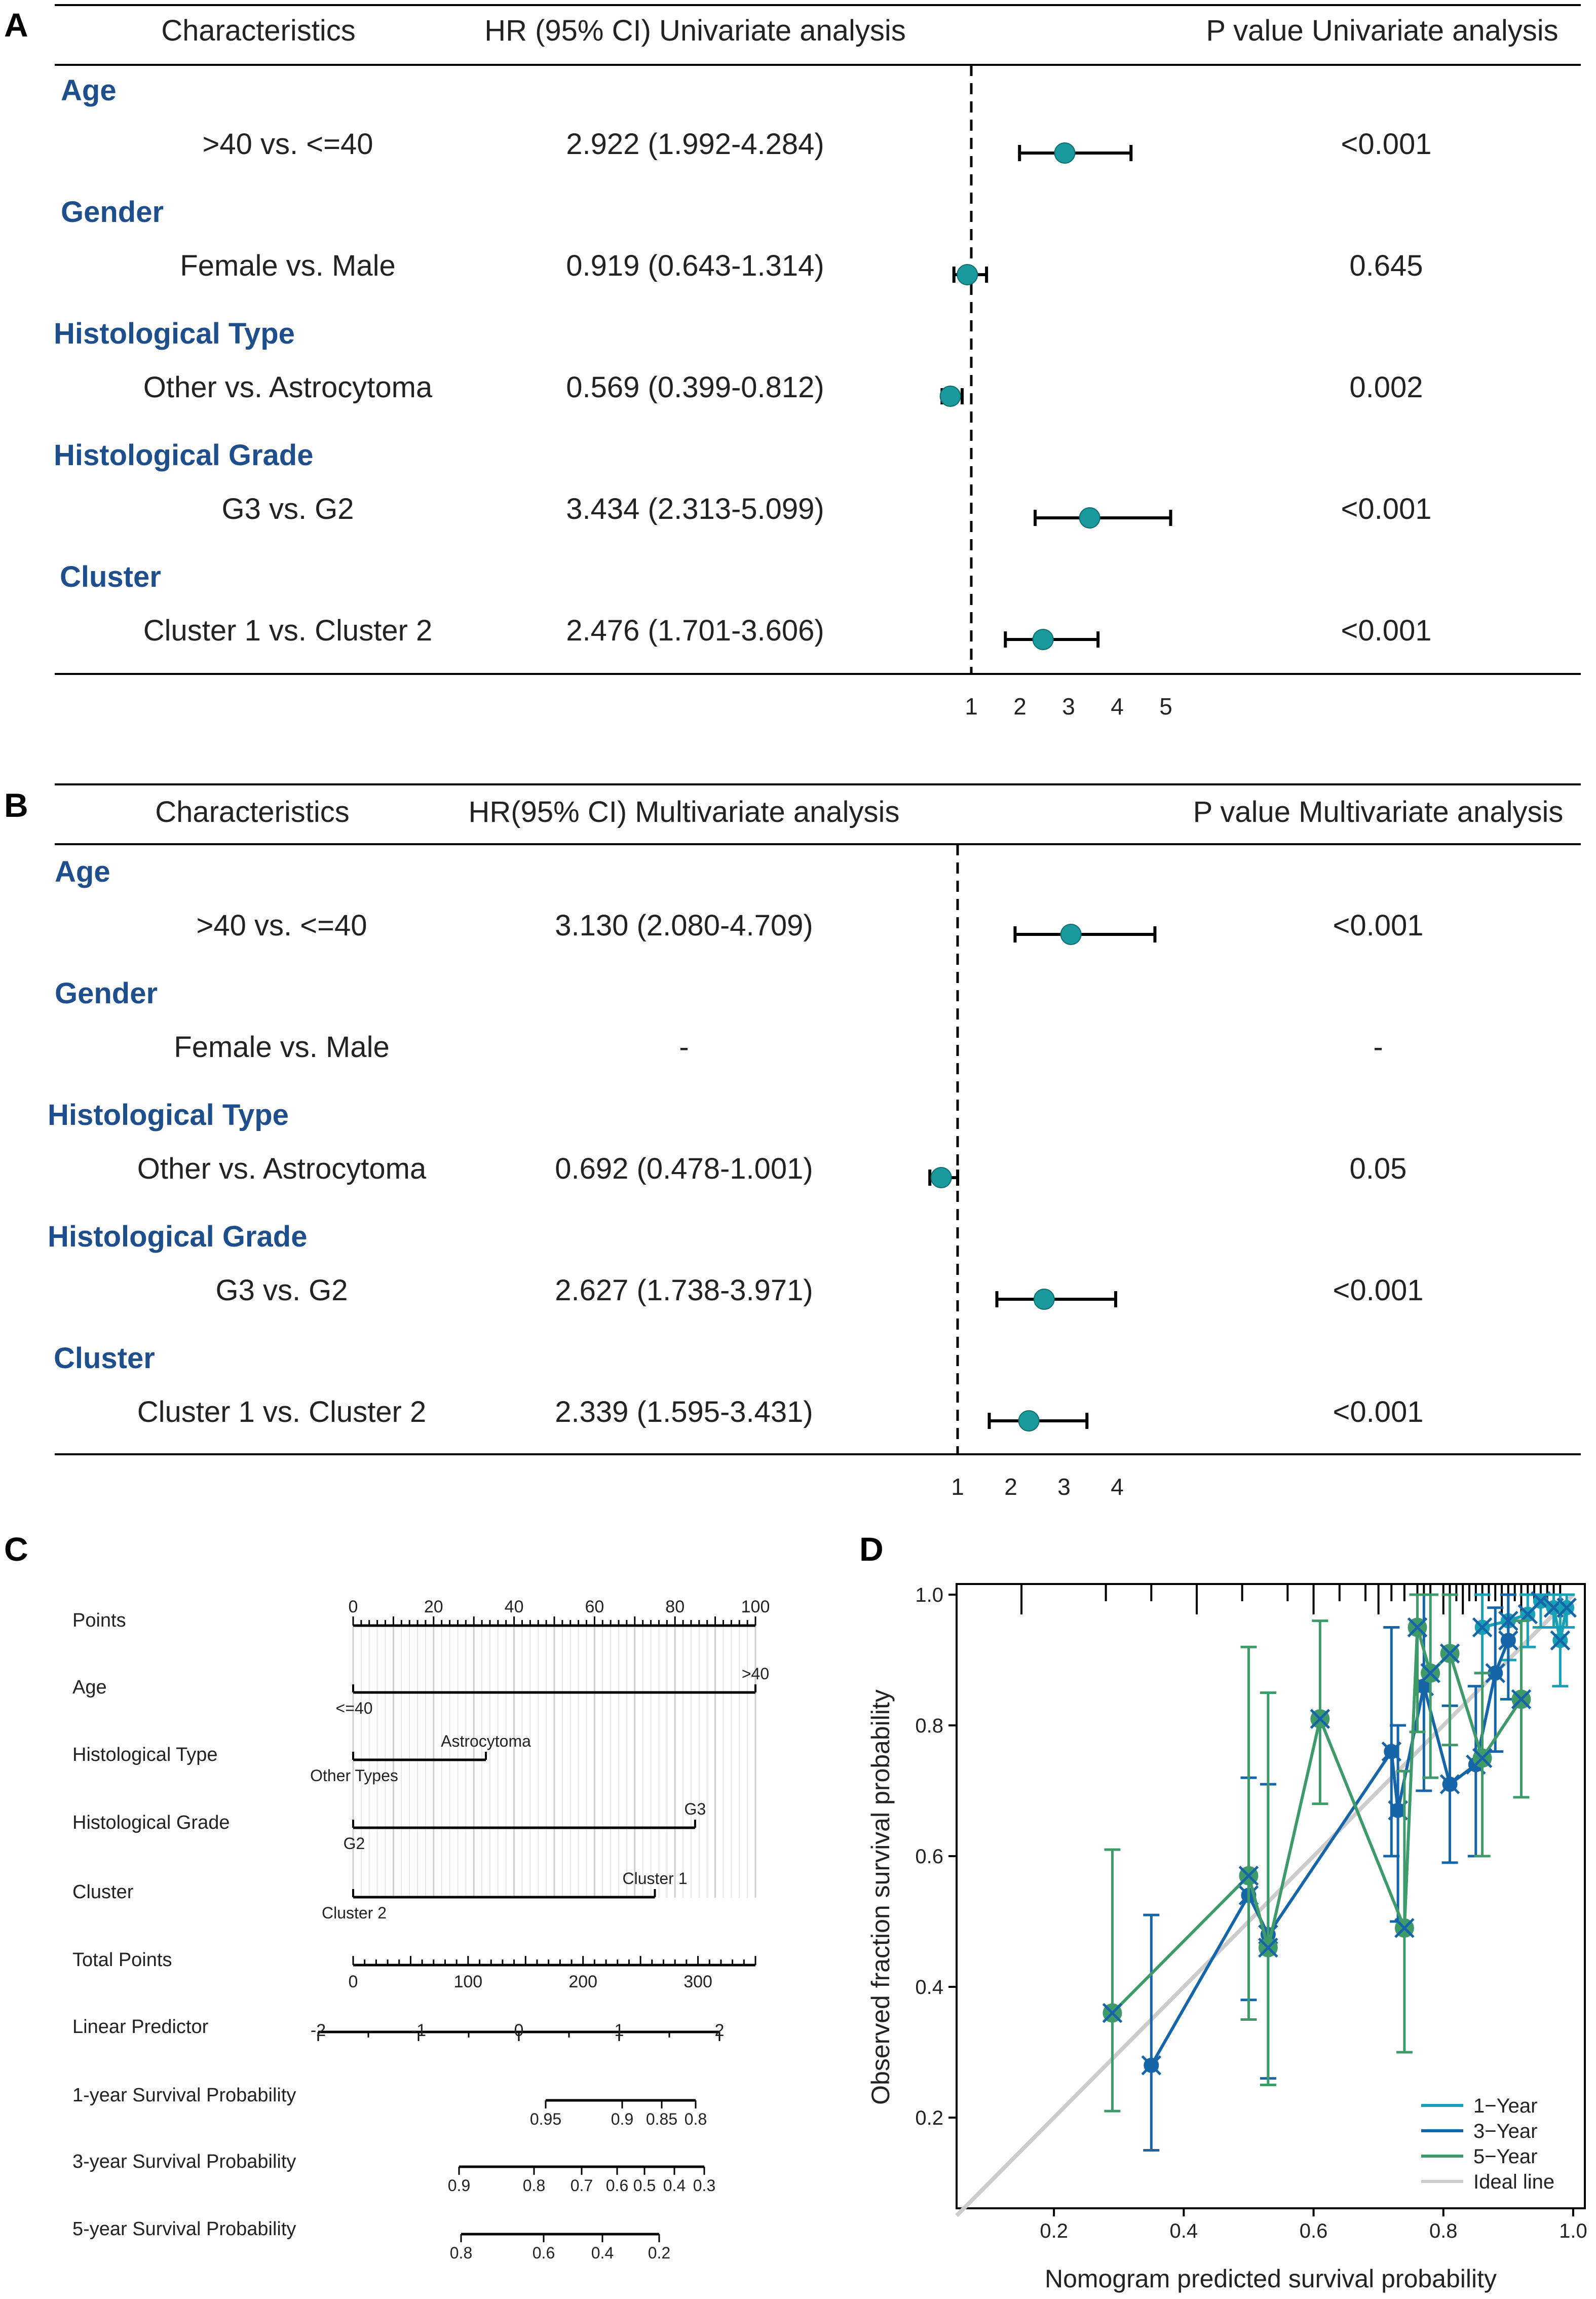  I want to click on row-p-value: -, so click(1378, 1047).